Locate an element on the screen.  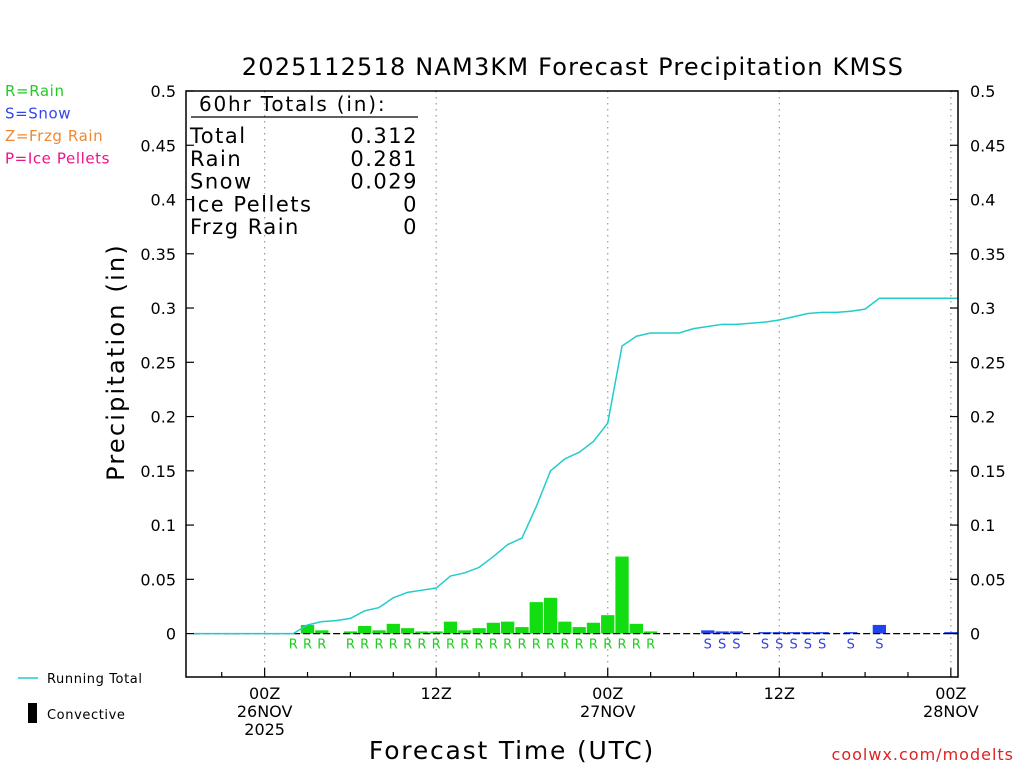
y-tick-label-left: 0 is located at coordinates (171, 634).